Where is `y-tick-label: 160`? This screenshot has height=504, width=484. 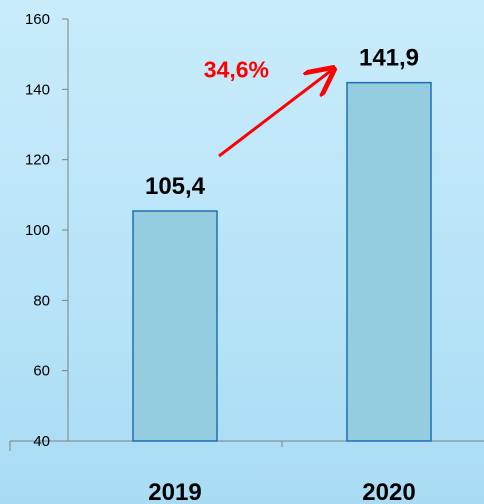
y-tick-label: 160 is located at coordinates (37, 19).